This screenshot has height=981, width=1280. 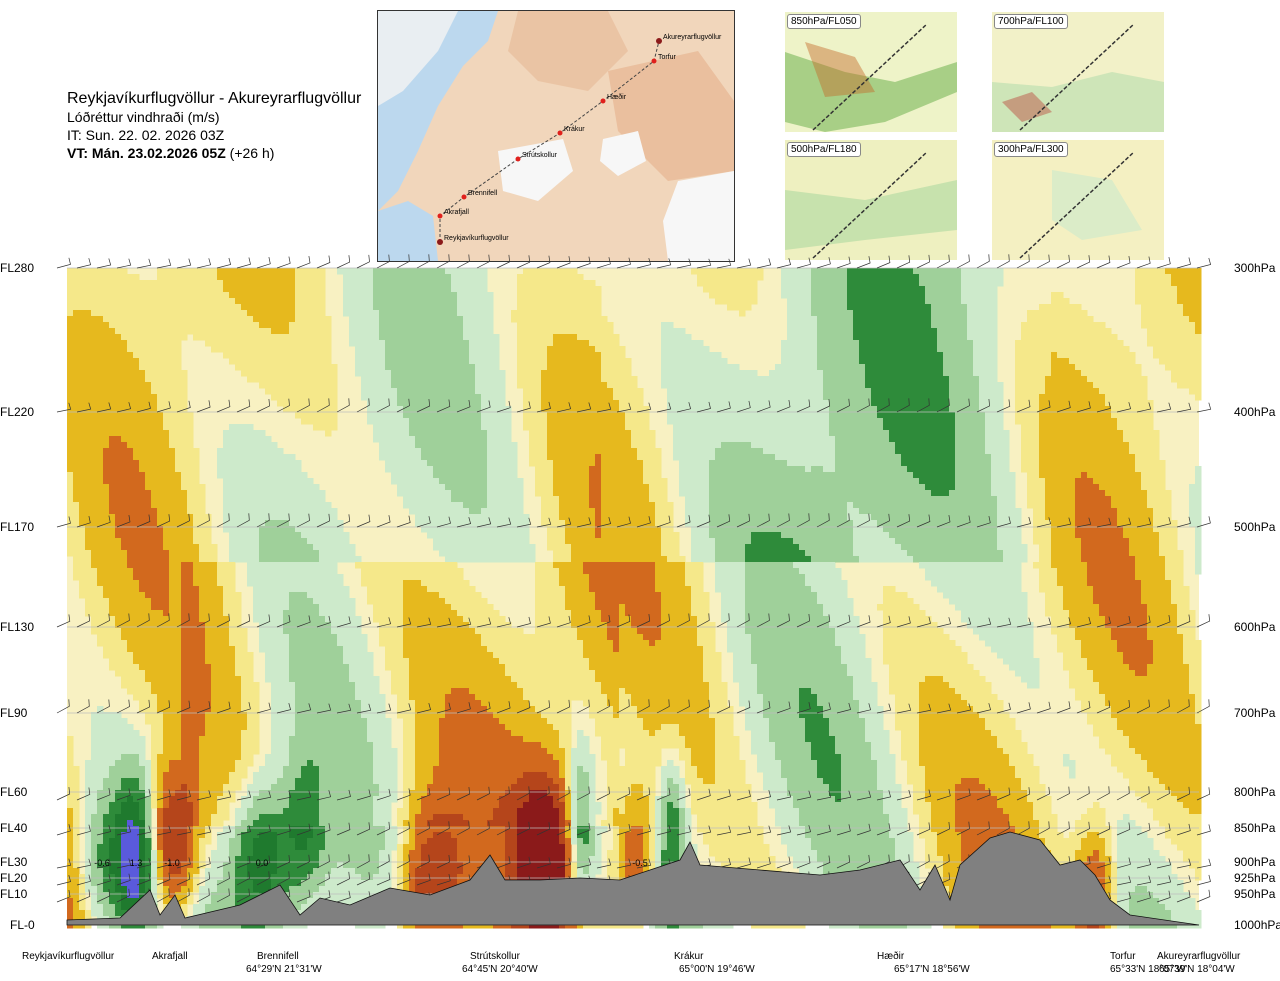 I want to click on map-route-label: Strútskollur, so click(x=540, y=155).